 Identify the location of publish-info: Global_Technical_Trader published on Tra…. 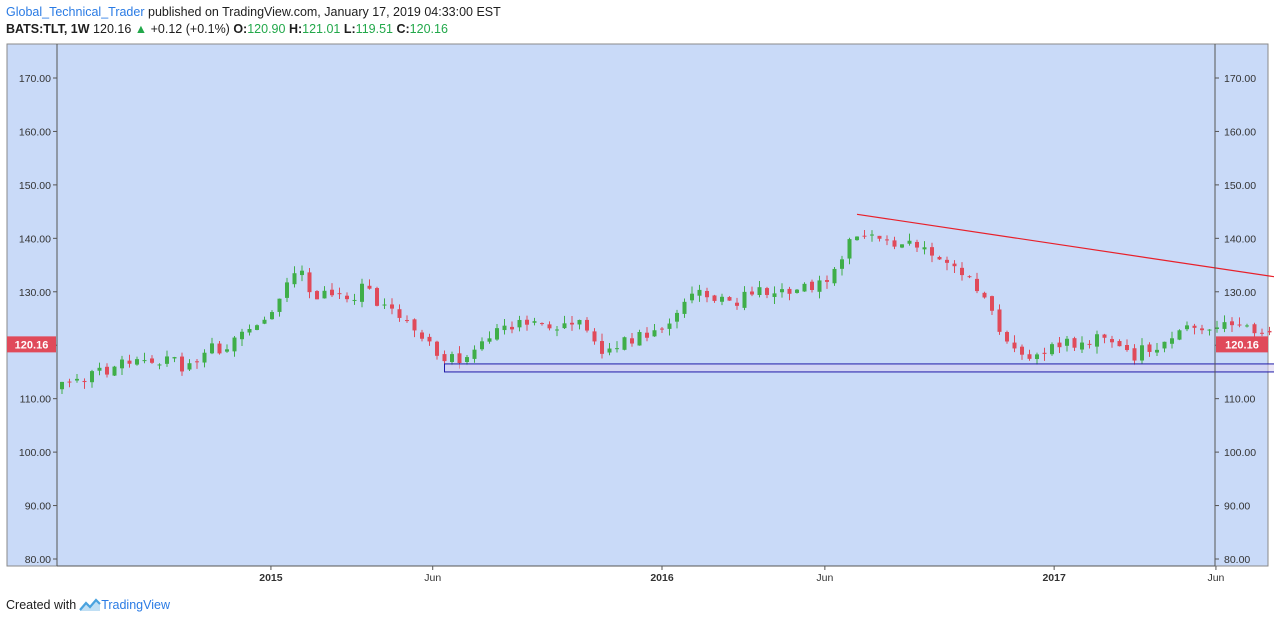
(253, 12).